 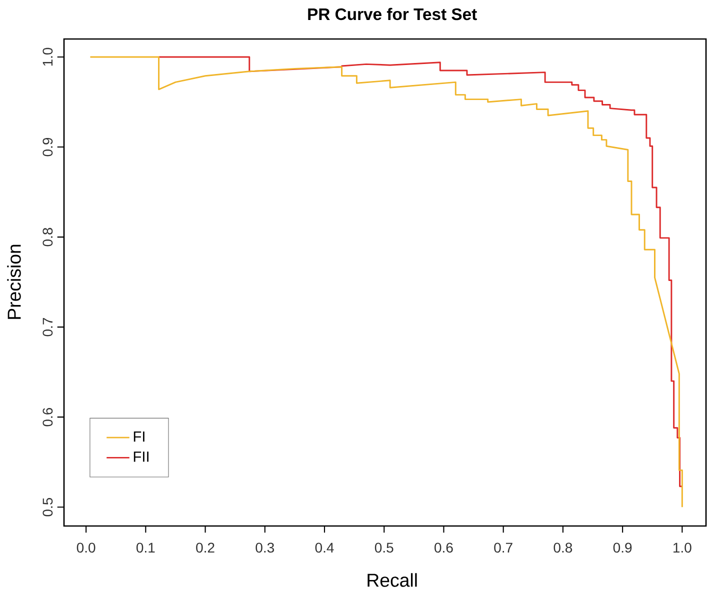 I want to click on x-tick-label: 0.5, so click(x=384, y=547).